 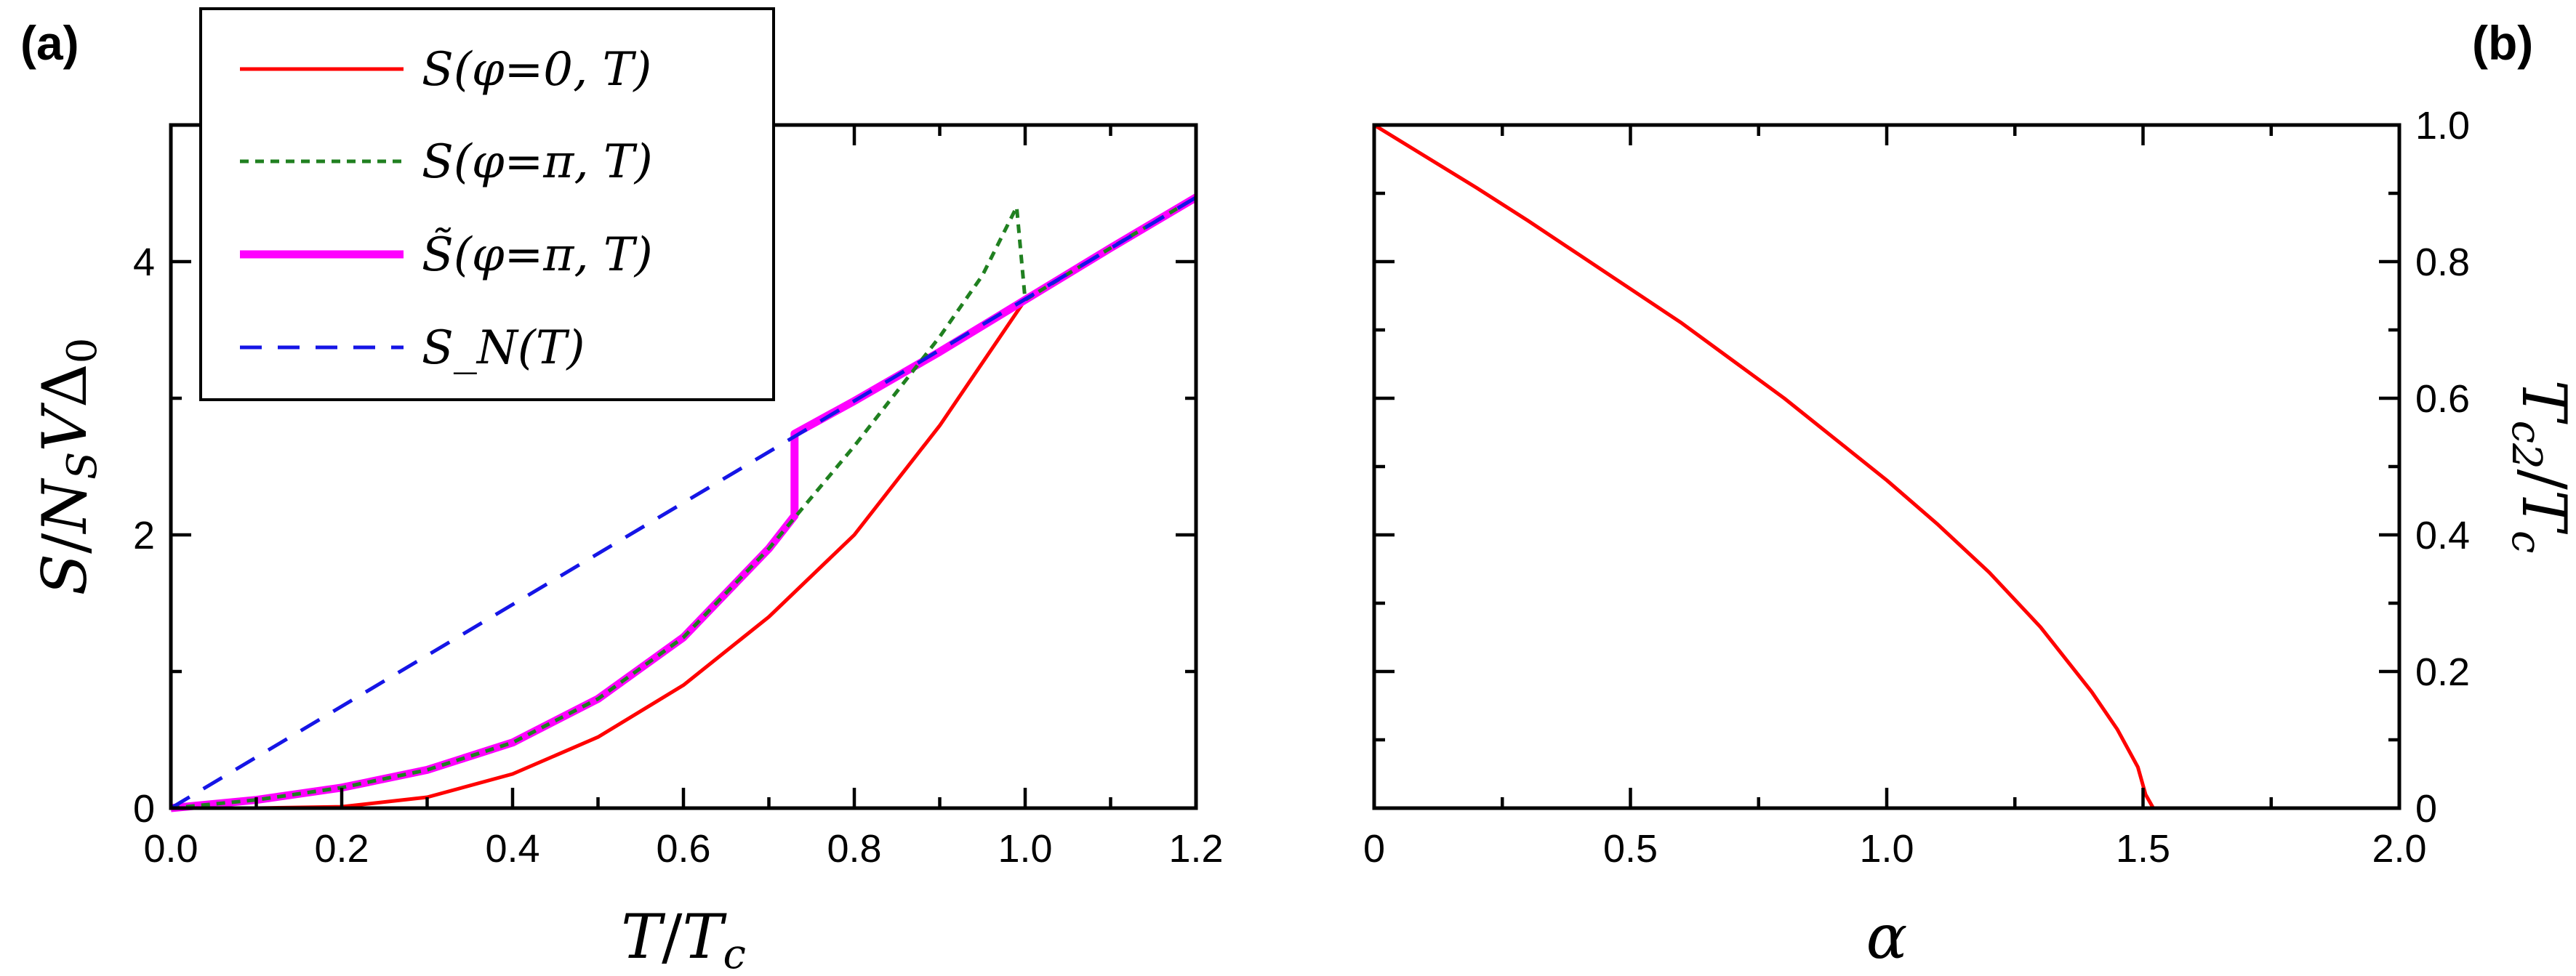 I want to click on y-tick-label-a-0: 0, so click(x=144, y=809).